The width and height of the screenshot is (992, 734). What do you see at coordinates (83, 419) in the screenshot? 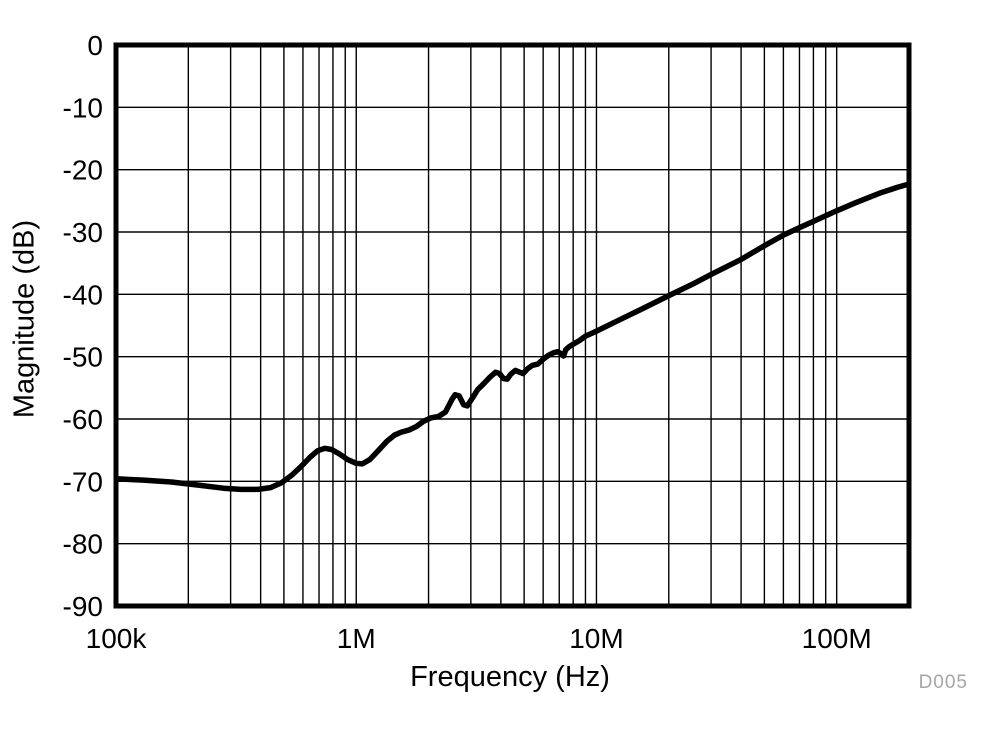
I see `y-tick-label: -60` at bounding box center [83, 419].